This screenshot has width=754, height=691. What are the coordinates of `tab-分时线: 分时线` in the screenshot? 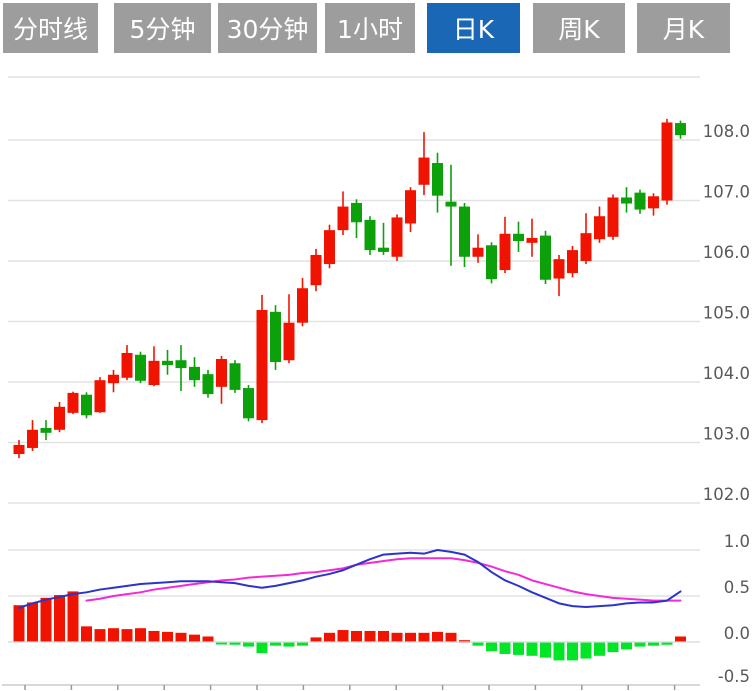 It's located at (50, 28).